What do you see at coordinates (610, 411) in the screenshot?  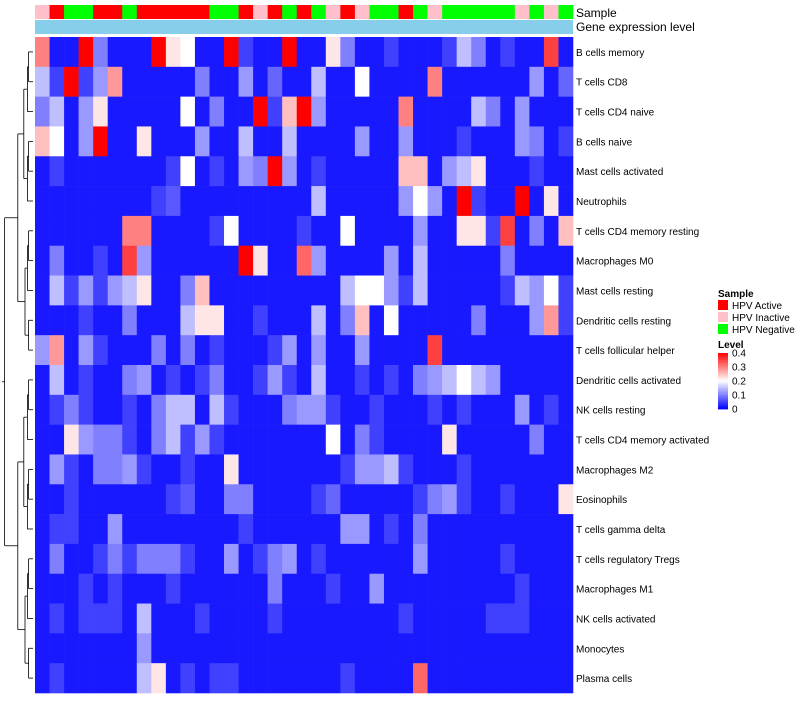 I see `row-label: NK cells resting` at bounding box center [610, 411].